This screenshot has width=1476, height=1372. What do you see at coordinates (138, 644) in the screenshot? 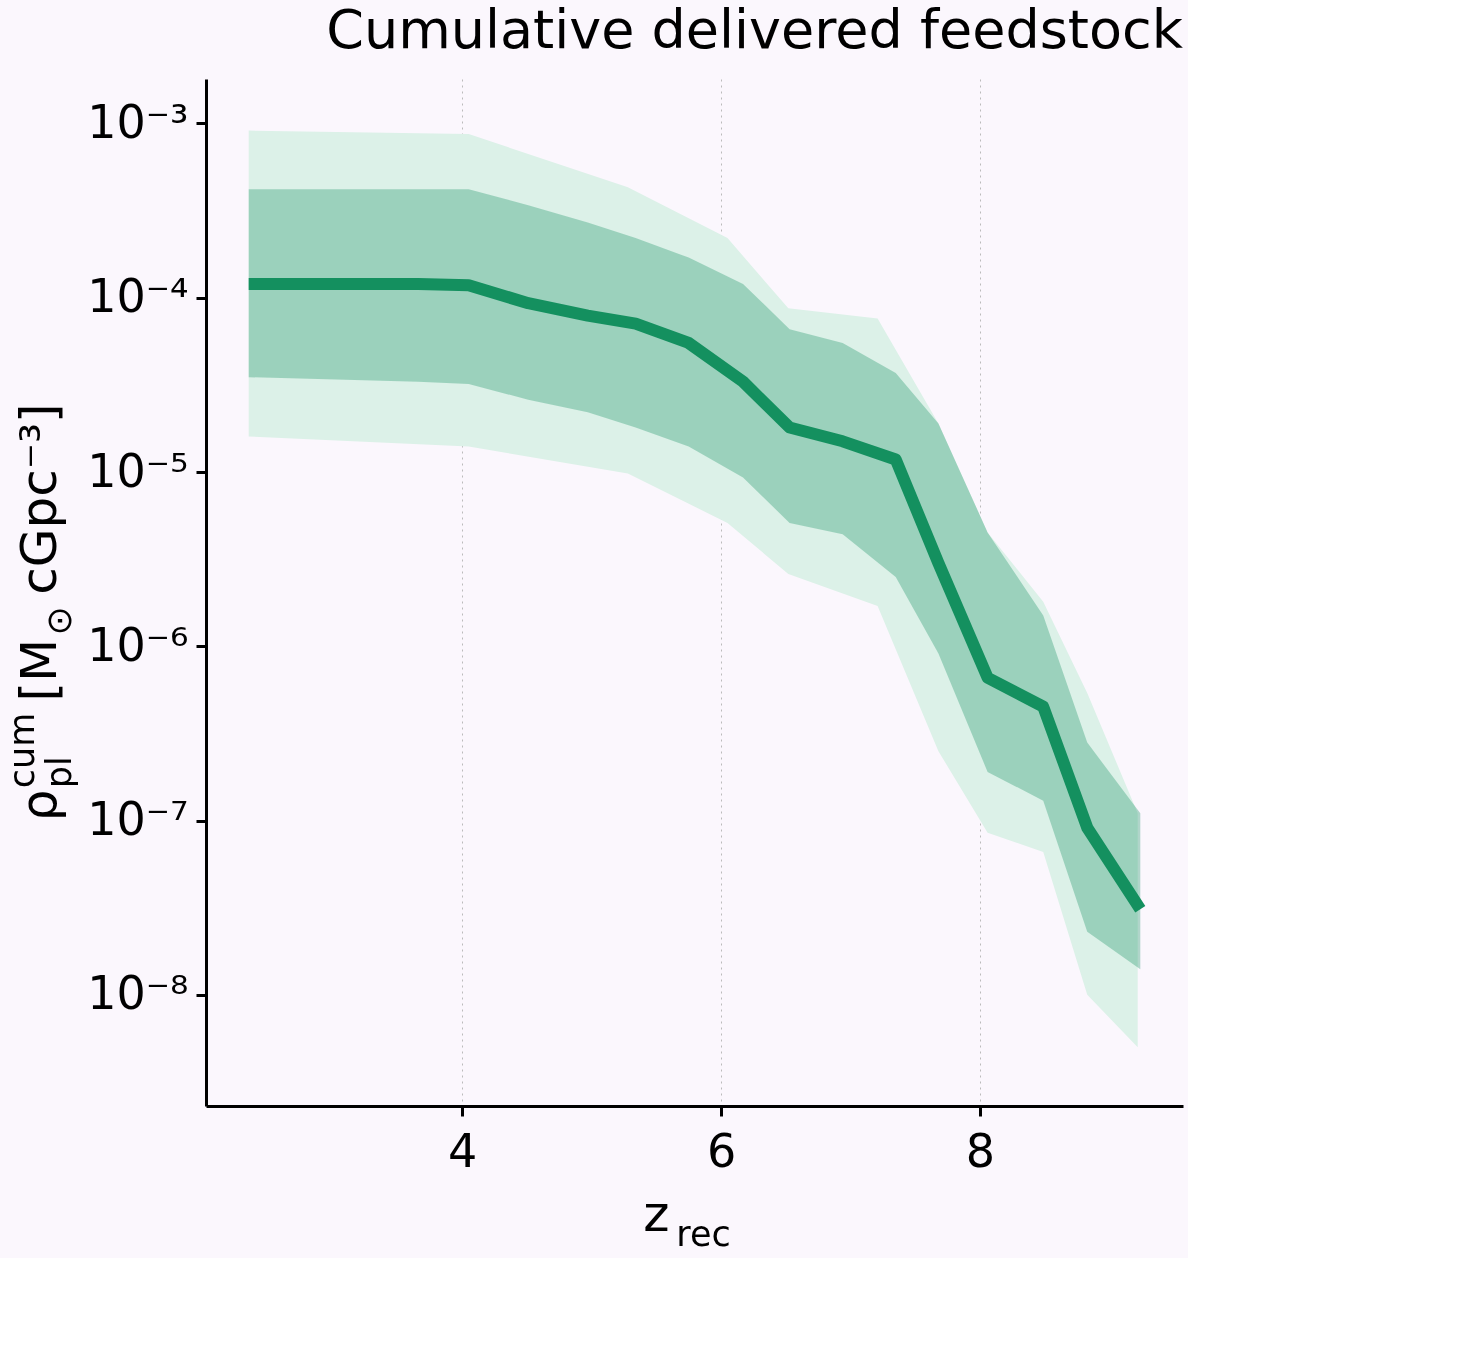
I see `y-tick-label: 10⁻⁶` at bounding box center [138, 644].